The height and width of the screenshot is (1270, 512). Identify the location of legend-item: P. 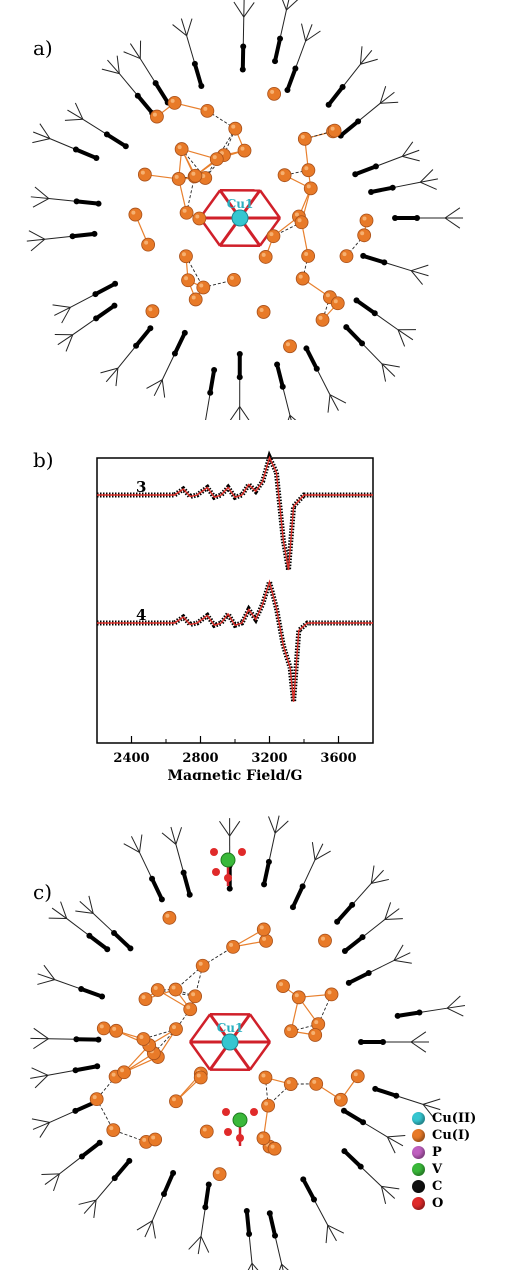
(444, 1152).